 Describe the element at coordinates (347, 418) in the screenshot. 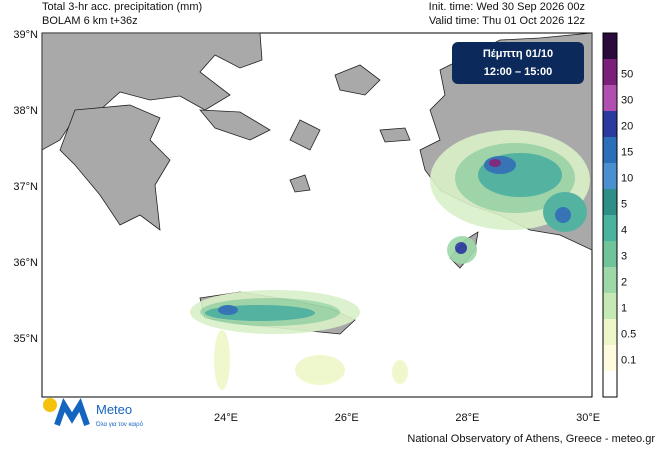

I see `lon-label: 26°E` at that location.